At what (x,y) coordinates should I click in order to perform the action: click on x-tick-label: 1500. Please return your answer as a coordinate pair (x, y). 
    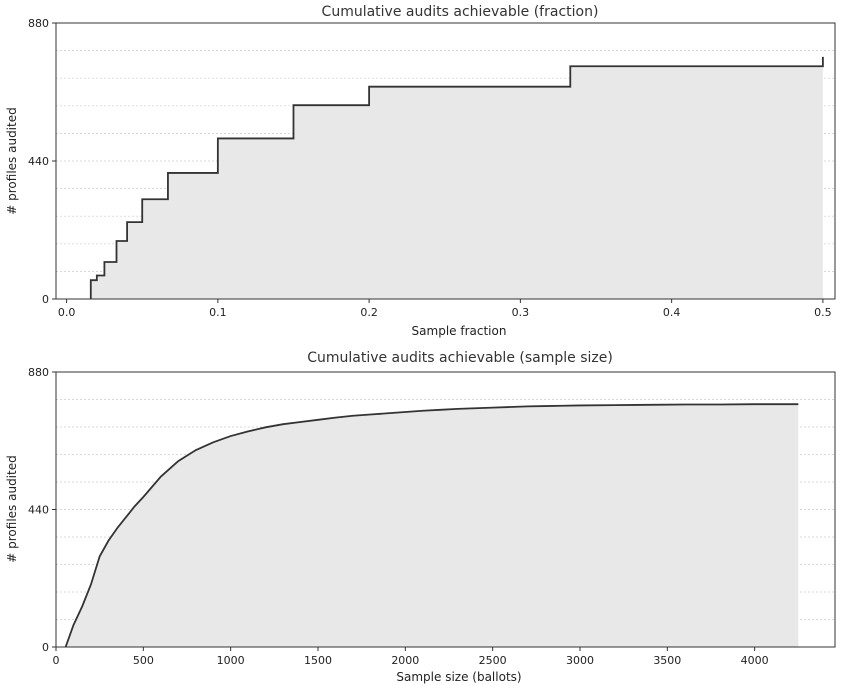
    Looking at the image, I should click on (318, 660).